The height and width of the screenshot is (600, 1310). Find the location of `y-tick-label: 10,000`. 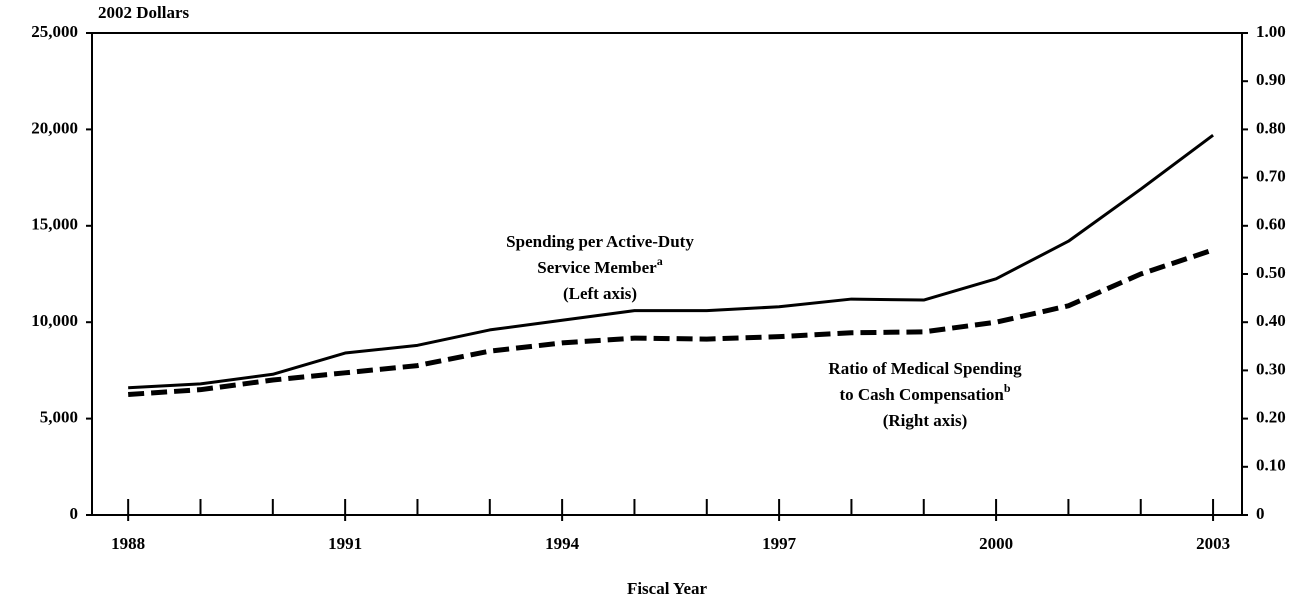

y-tick-label: 10,000 is located at coordinates (54, 320).